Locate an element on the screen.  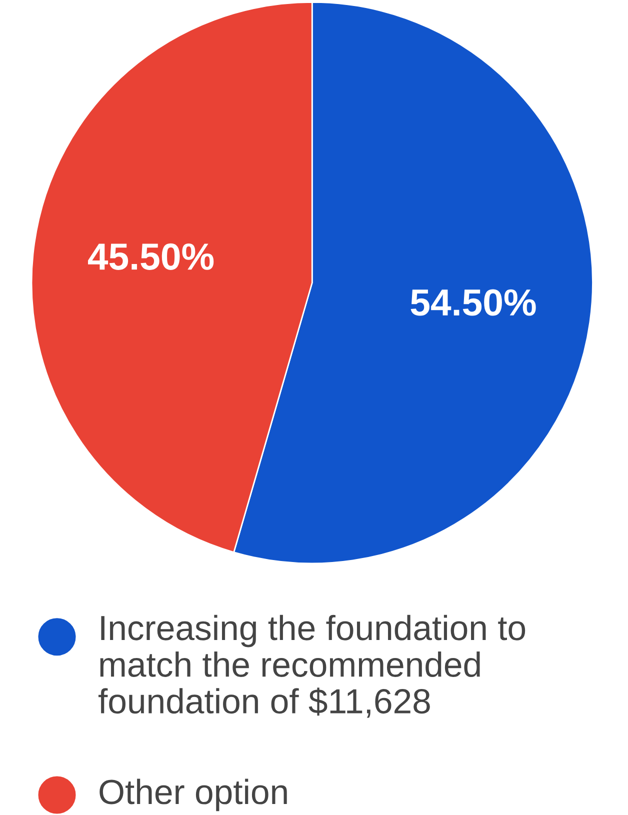
legend-label: Increasing the foundation to match the recommended foundation of $11,628 is located at coordinates (312, 666).